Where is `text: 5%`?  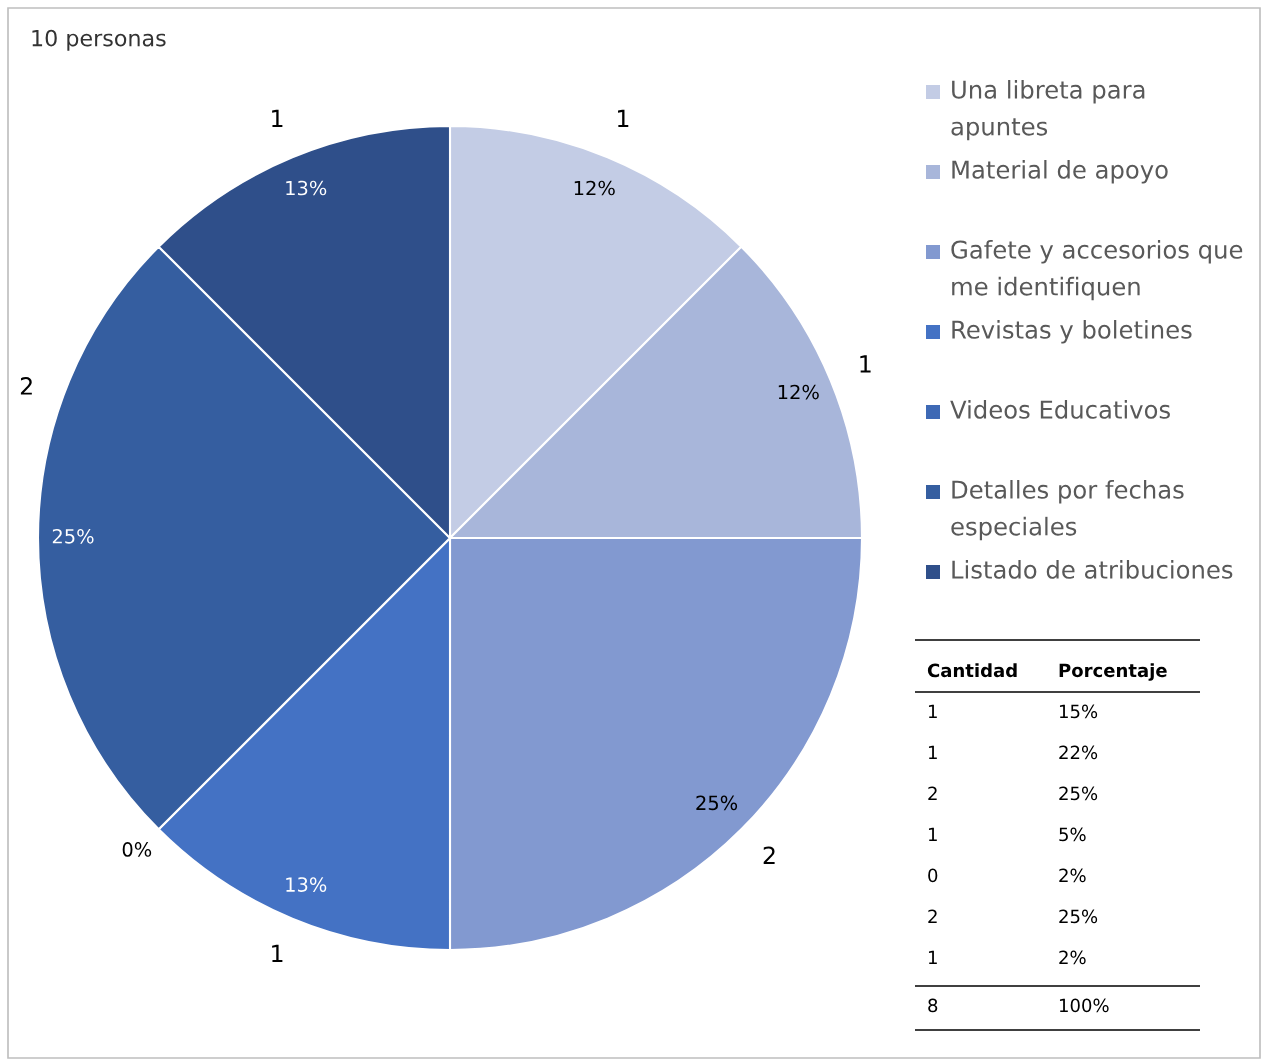
text: 5% is located at coordinates (1072, 834).